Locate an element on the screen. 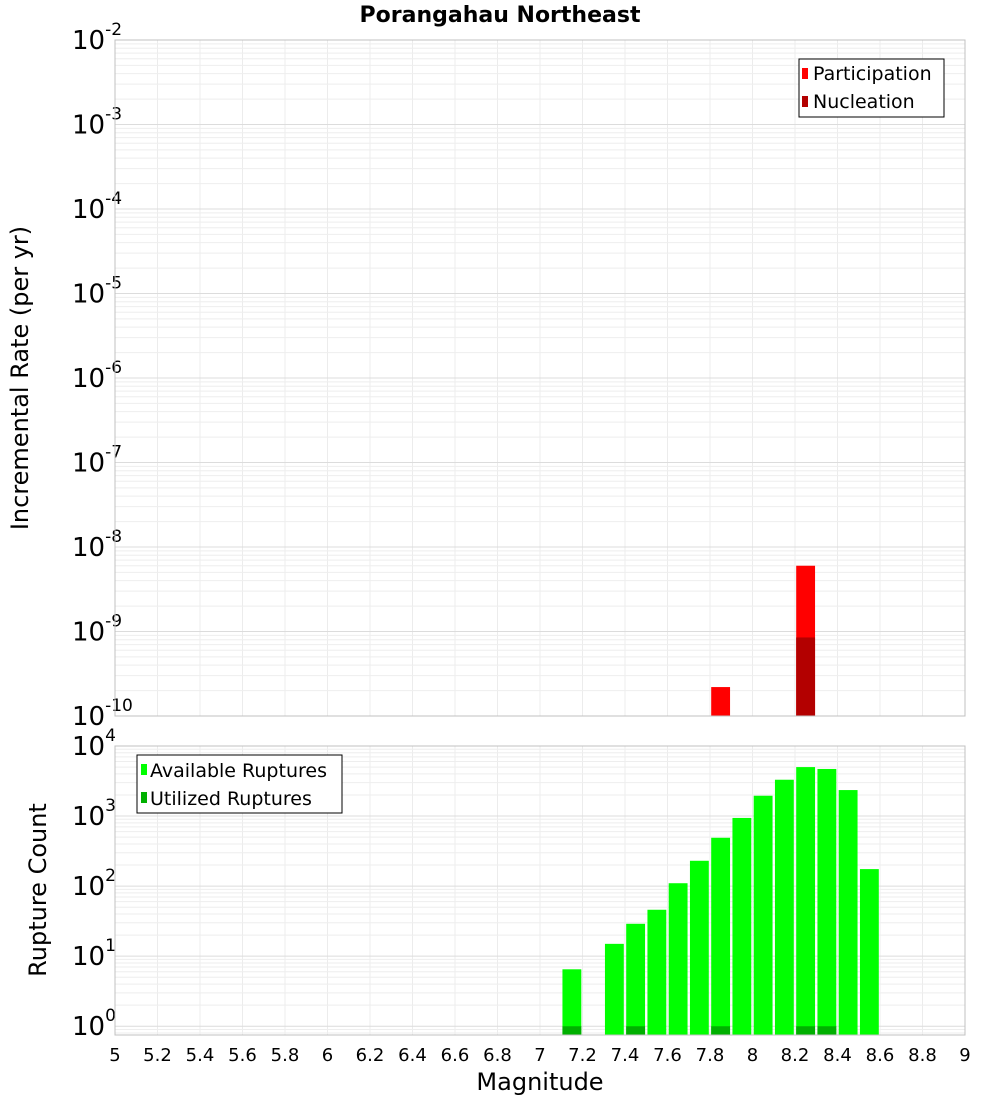 The image size is (1000, 1104). top-ytick-label: 10⁻⁸ is located at coordinates (97, 545).